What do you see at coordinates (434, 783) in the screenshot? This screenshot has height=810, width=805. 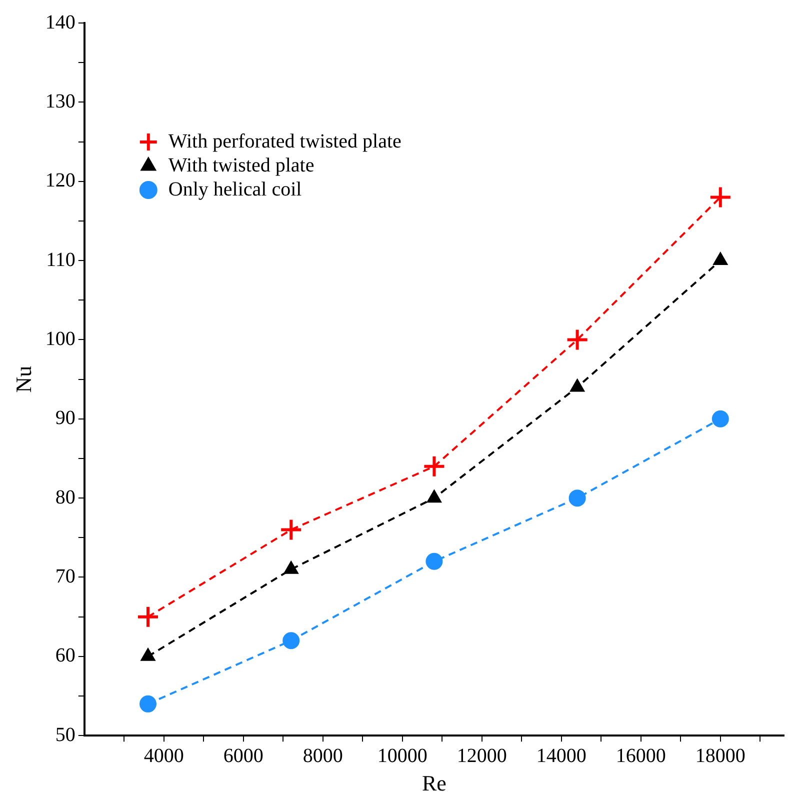 I see `x-axis-title: Re` at bounding box center [434, 783].